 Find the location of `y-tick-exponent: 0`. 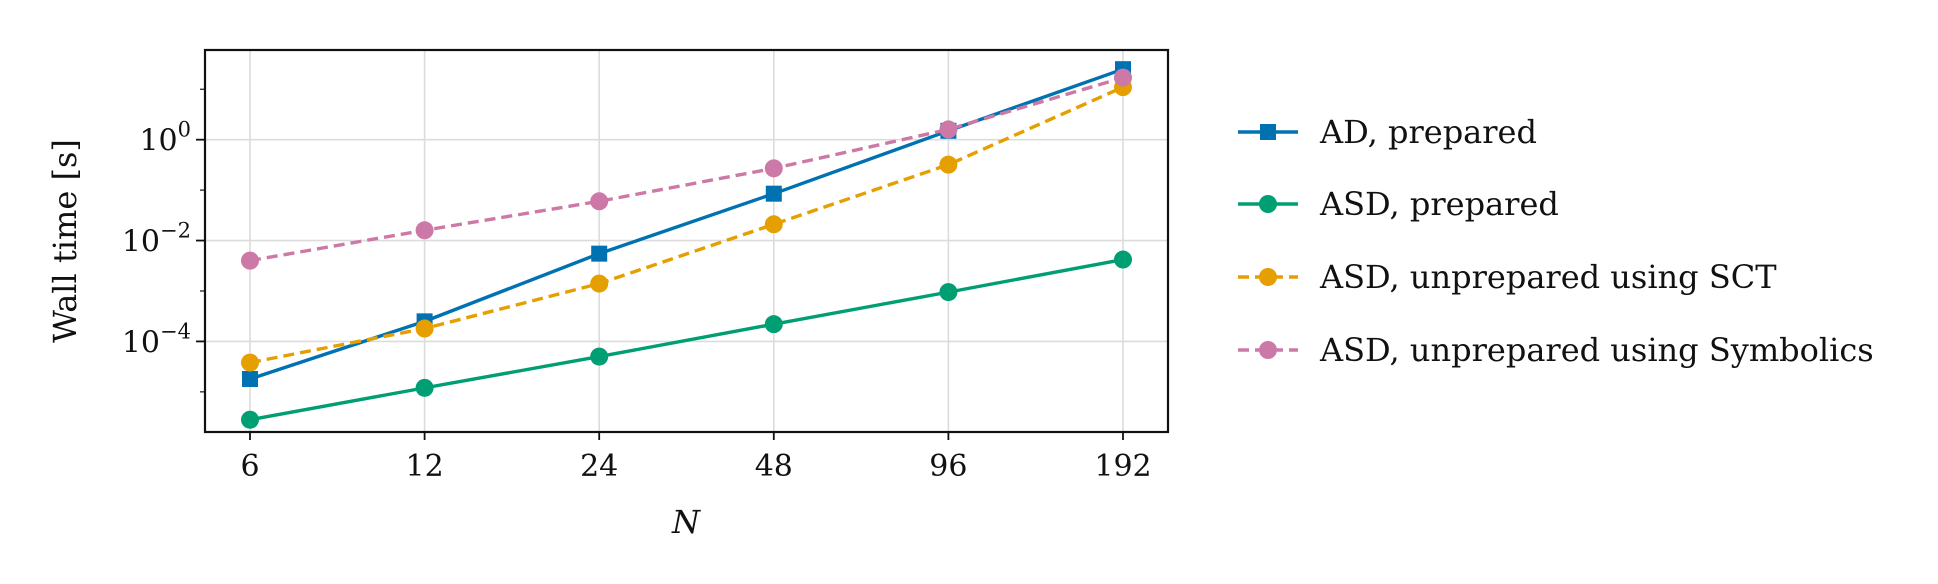

y-tick-exponent: 0 is located at coordinates (184, 130).